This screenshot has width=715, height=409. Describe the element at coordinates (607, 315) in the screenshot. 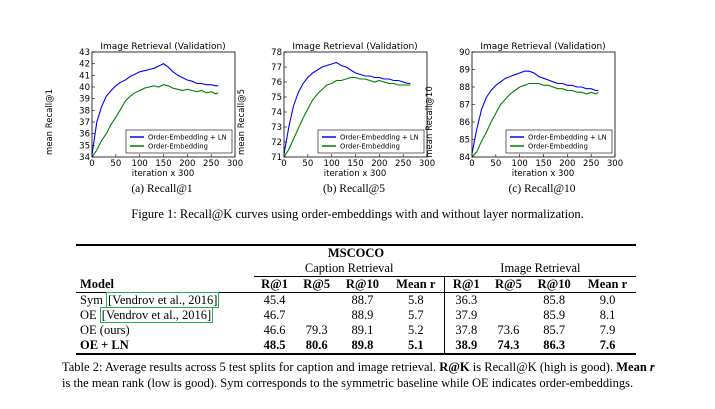

I see `cell-value: 8.1` at that location.